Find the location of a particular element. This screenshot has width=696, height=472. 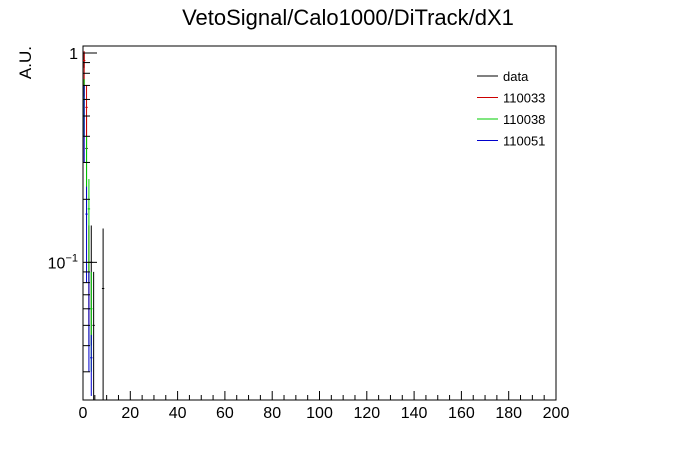

legend: data 110033 110038 110051 is located at coordinates (511, 109).